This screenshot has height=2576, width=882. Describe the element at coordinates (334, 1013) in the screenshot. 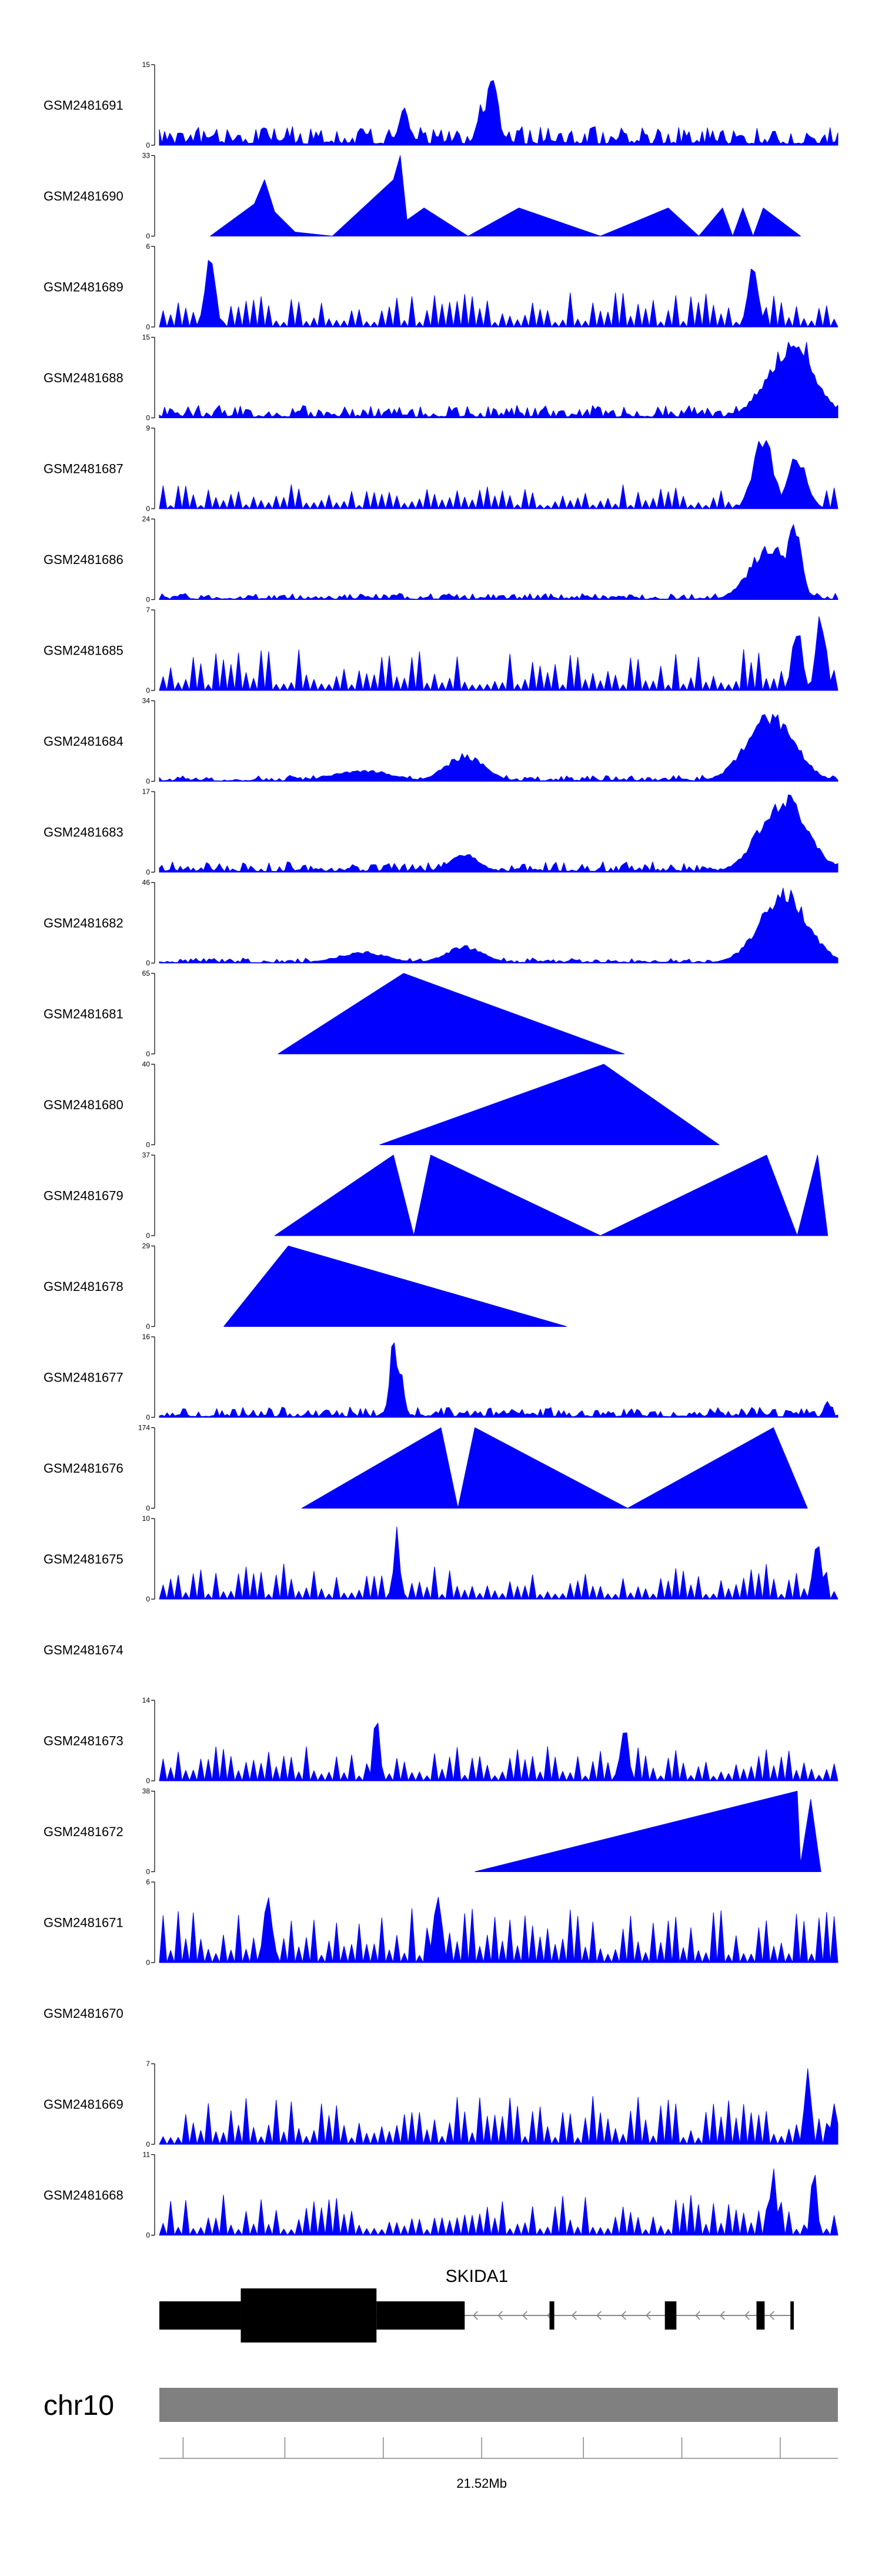

I see `track-GSM2481681: GSM2481681 65 0` at that location.